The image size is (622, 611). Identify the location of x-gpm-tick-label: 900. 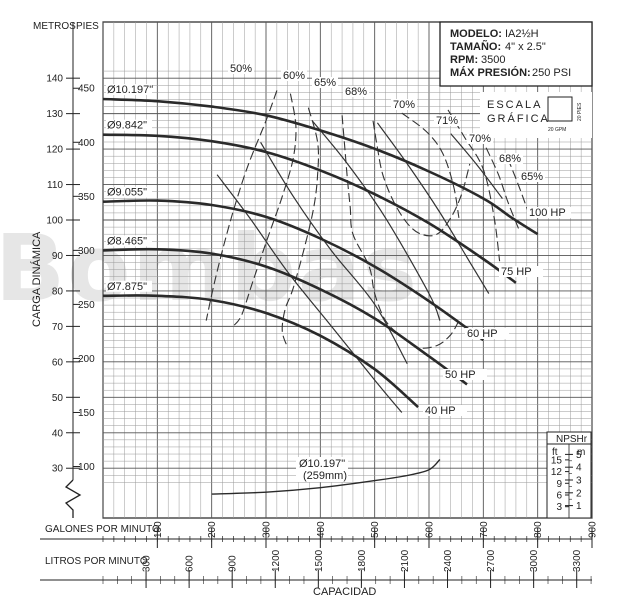
(593, 529).